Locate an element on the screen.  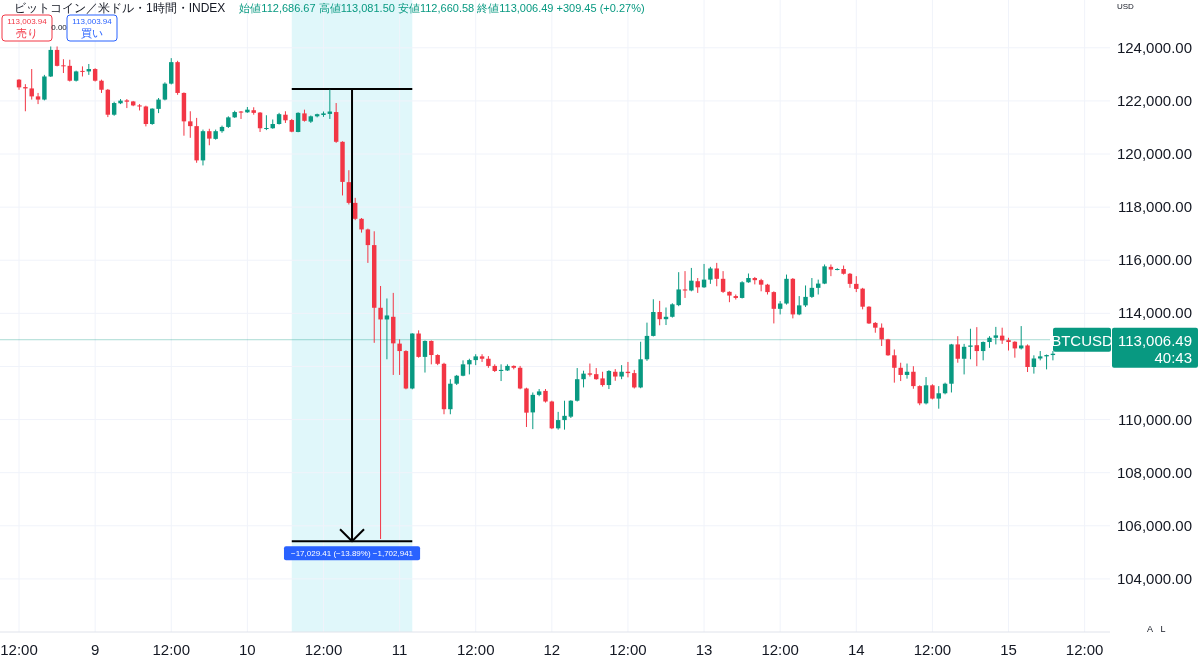
annotation: −17,029.41 (−13.89%) −1,702,941 is located at coordinates (352, 553).